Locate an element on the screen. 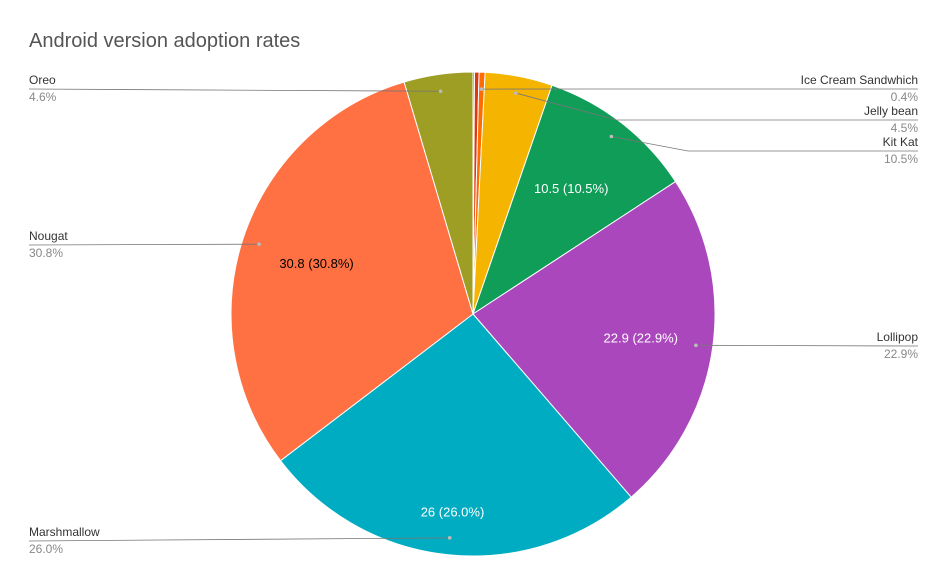 The height and width of the screenshot is (585, 947). slice-value-label-nougat: 30.8 (30.8%) is located at coordinates (316, 263).